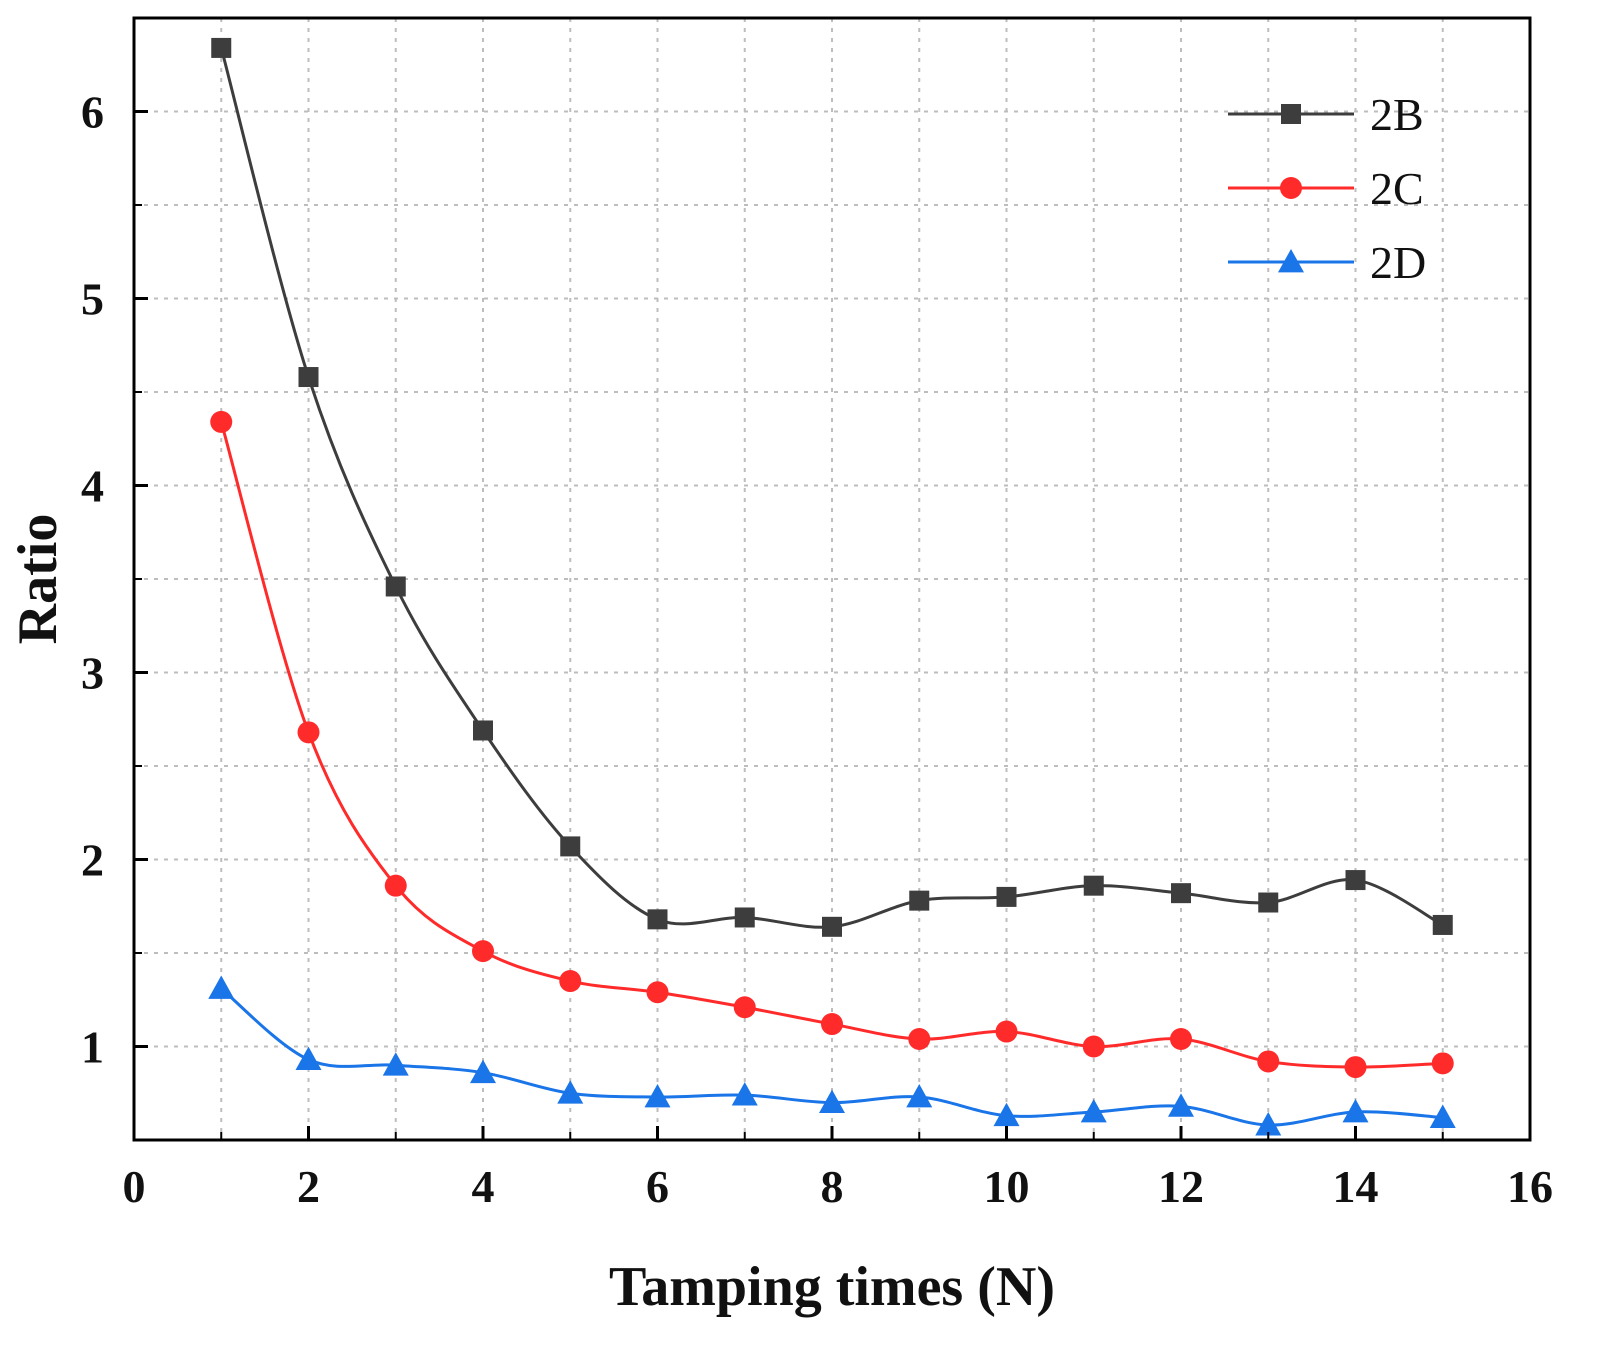 This screenshot has height=1369, width=1599. I want to click on x-tick-label: 8, so click(832, 1186).